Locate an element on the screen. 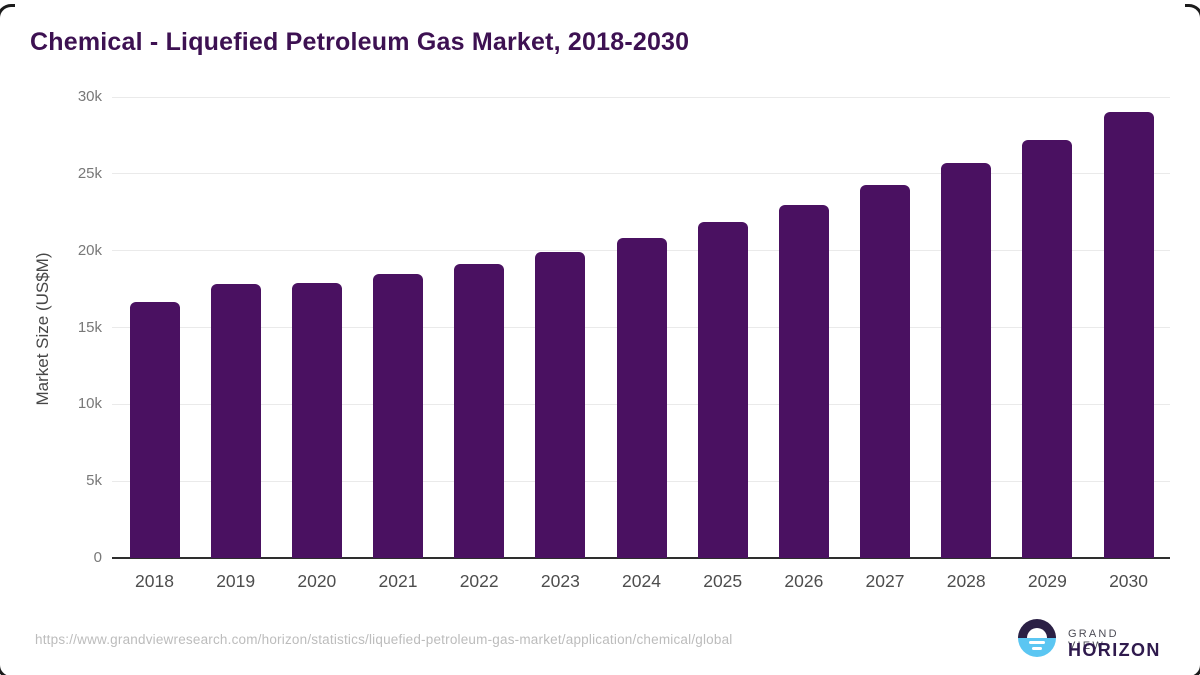 Image resolution: width=1200 pixels, height=675 pixels. x-tick-label-2019: 2019 is located at coordinates (236, 581).